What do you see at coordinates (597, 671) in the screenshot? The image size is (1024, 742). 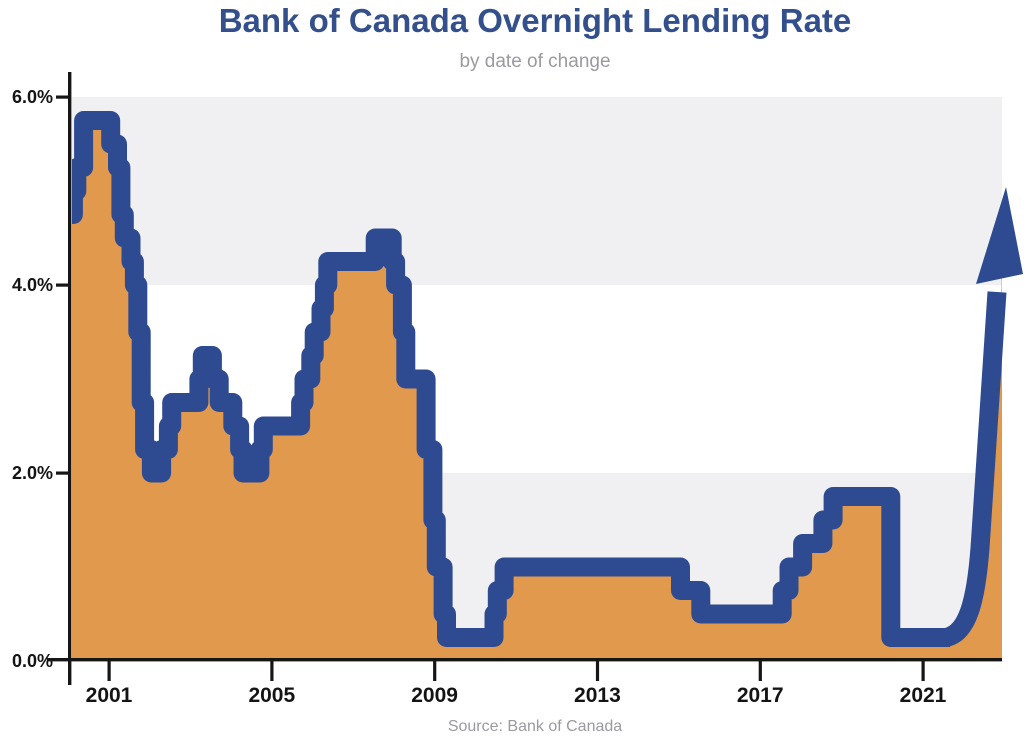 I see `x-tick-2013` at bounding box center [597, 671].